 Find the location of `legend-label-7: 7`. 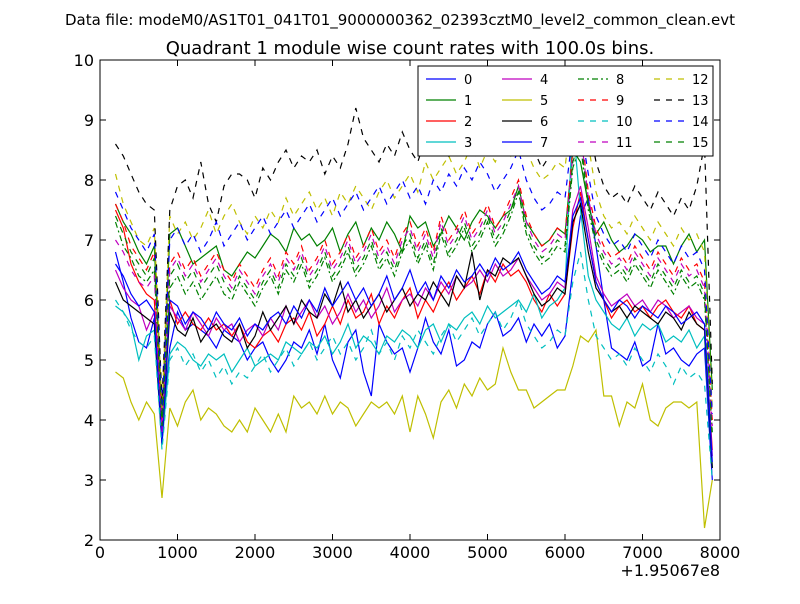

legend-label-7: 7 is located at coordinates (544, 143).